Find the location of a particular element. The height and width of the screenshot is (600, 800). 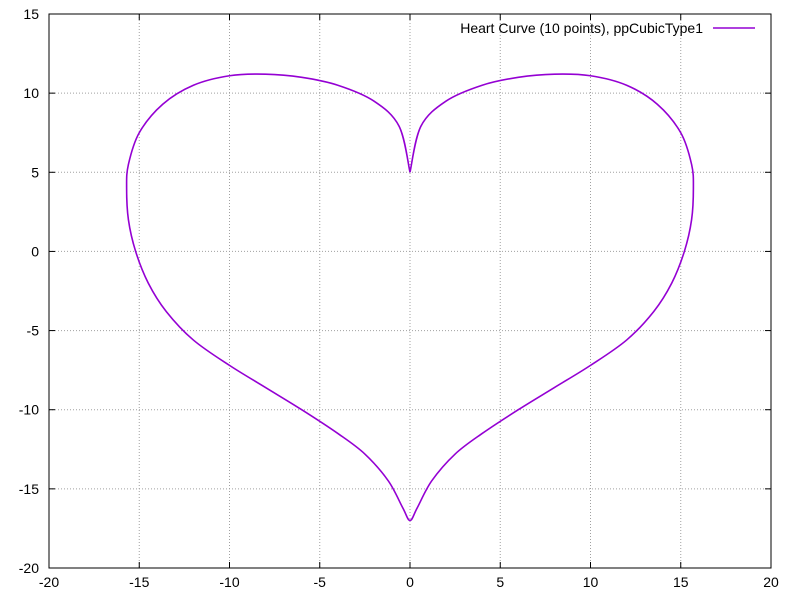

x-tick-label: 20 is located at coordinates (771, 582).